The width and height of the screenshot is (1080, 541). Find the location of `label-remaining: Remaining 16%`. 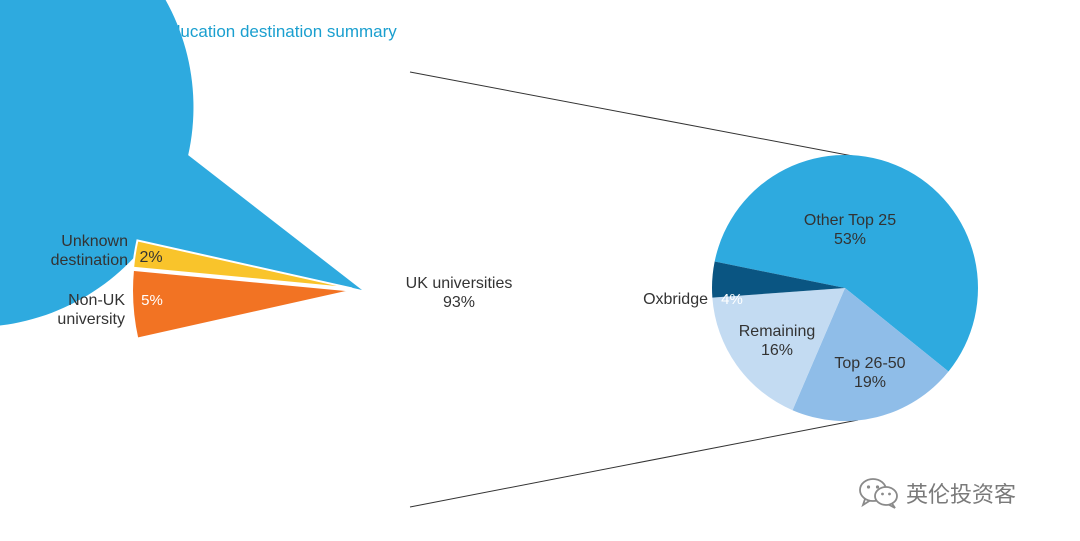

label-remaining: Remaining 16% is located at coordinates (777, 341).